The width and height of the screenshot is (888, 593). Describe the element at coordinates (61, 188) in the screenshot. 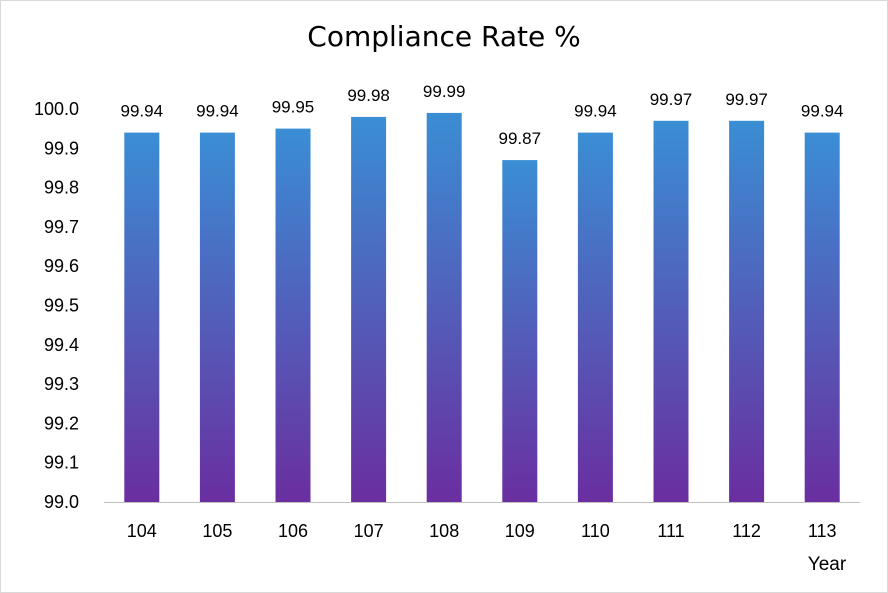

I see `y-tick-label: 99.8` at that location.